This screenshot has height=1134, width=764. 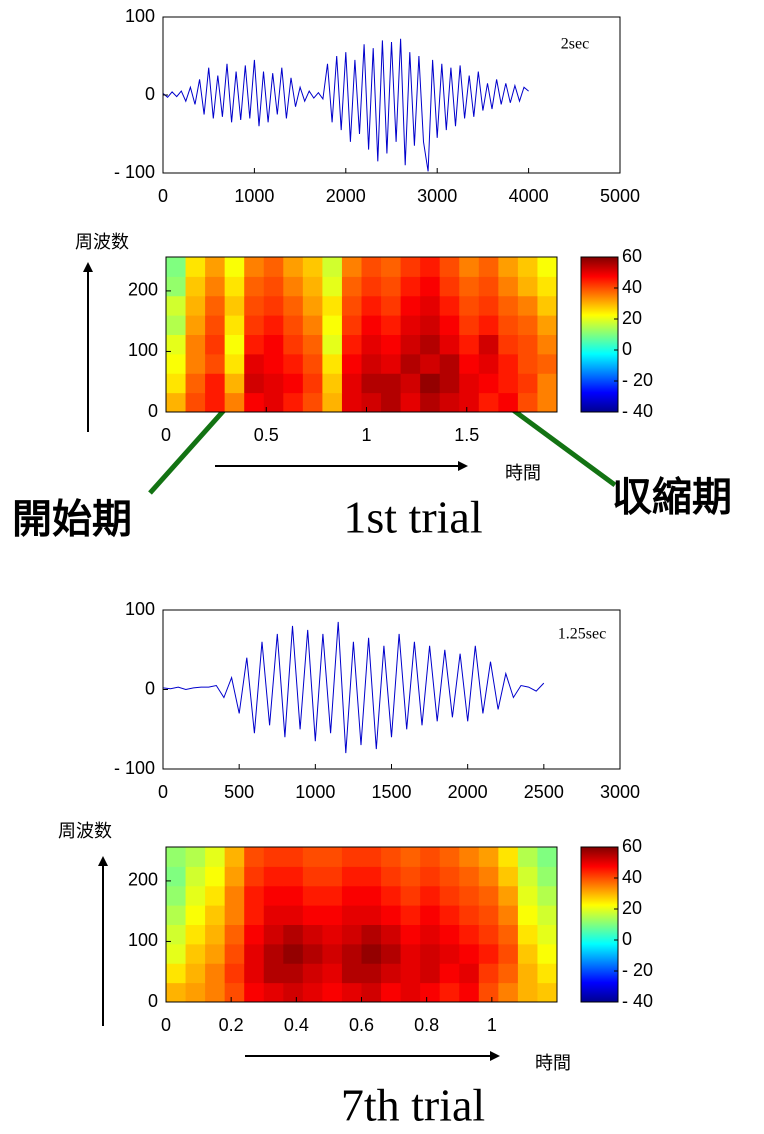 I want to click on colorbar-tick-label: 40, so click(x=632, y=287).